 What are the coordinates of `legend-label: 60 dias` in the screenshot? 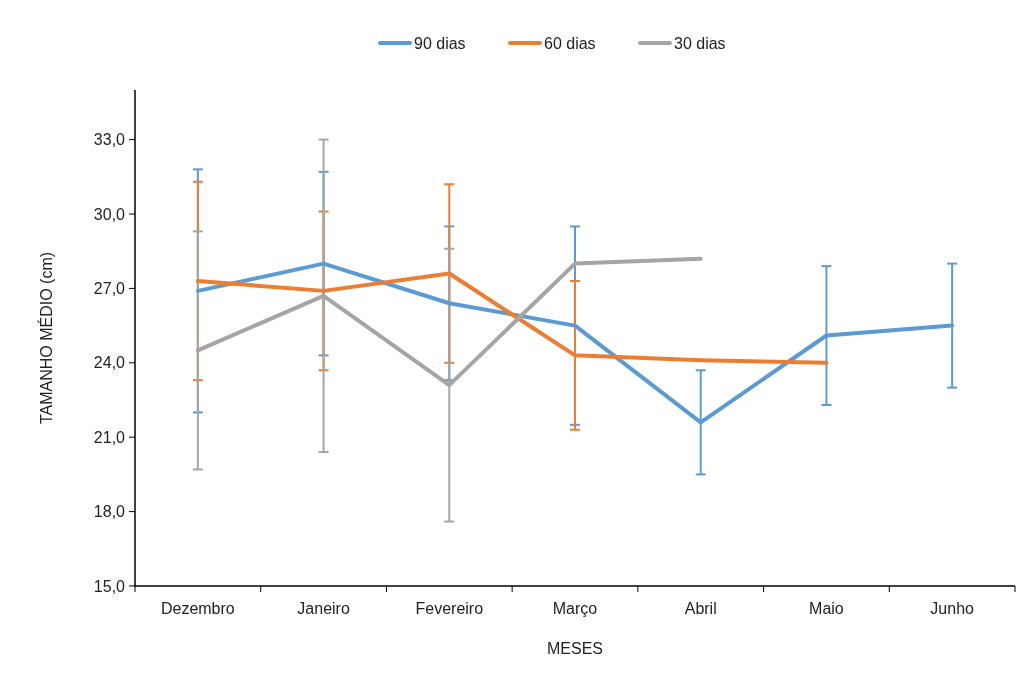 It's located at (570, 43).